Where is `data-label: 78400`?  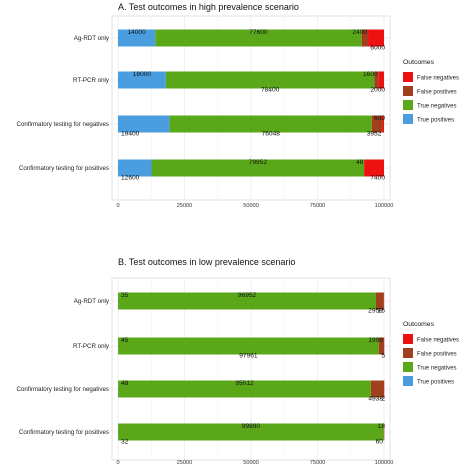
data-label: 78400 is located at coordinates (270, 90).